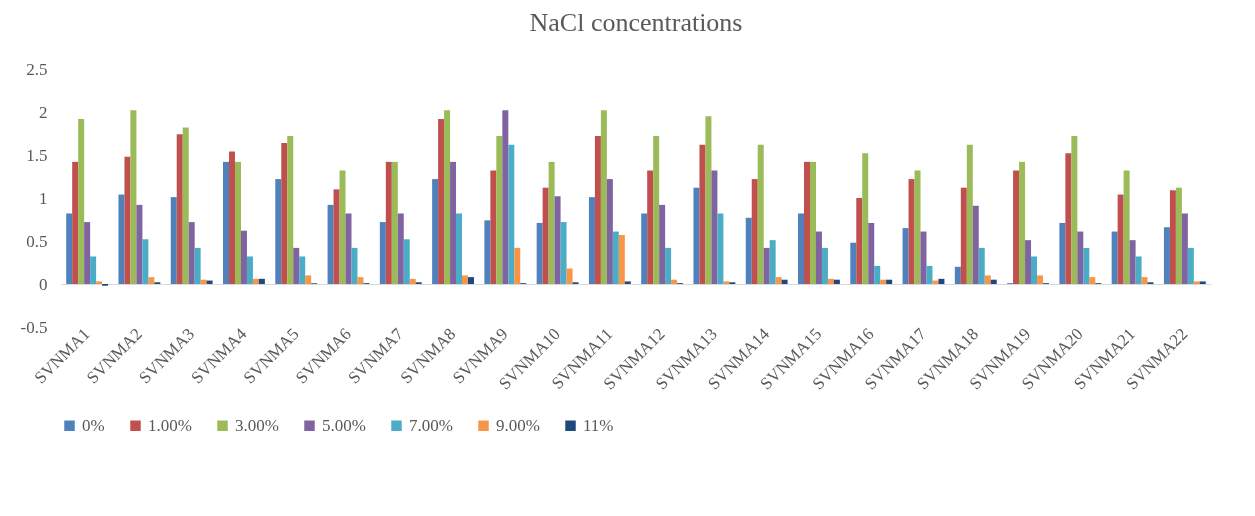 The image size is (1255, 516). I want to click on legend-label: 9.00%, so click(518, 425).